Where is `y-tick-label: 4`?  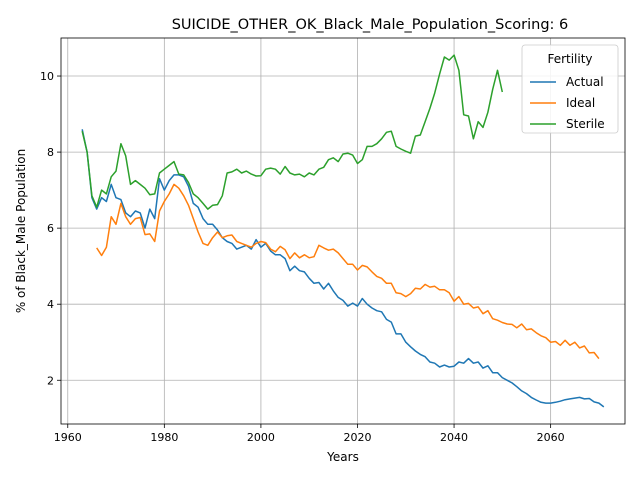
y-tick-label: 4 is located at coordinates (50, 304).